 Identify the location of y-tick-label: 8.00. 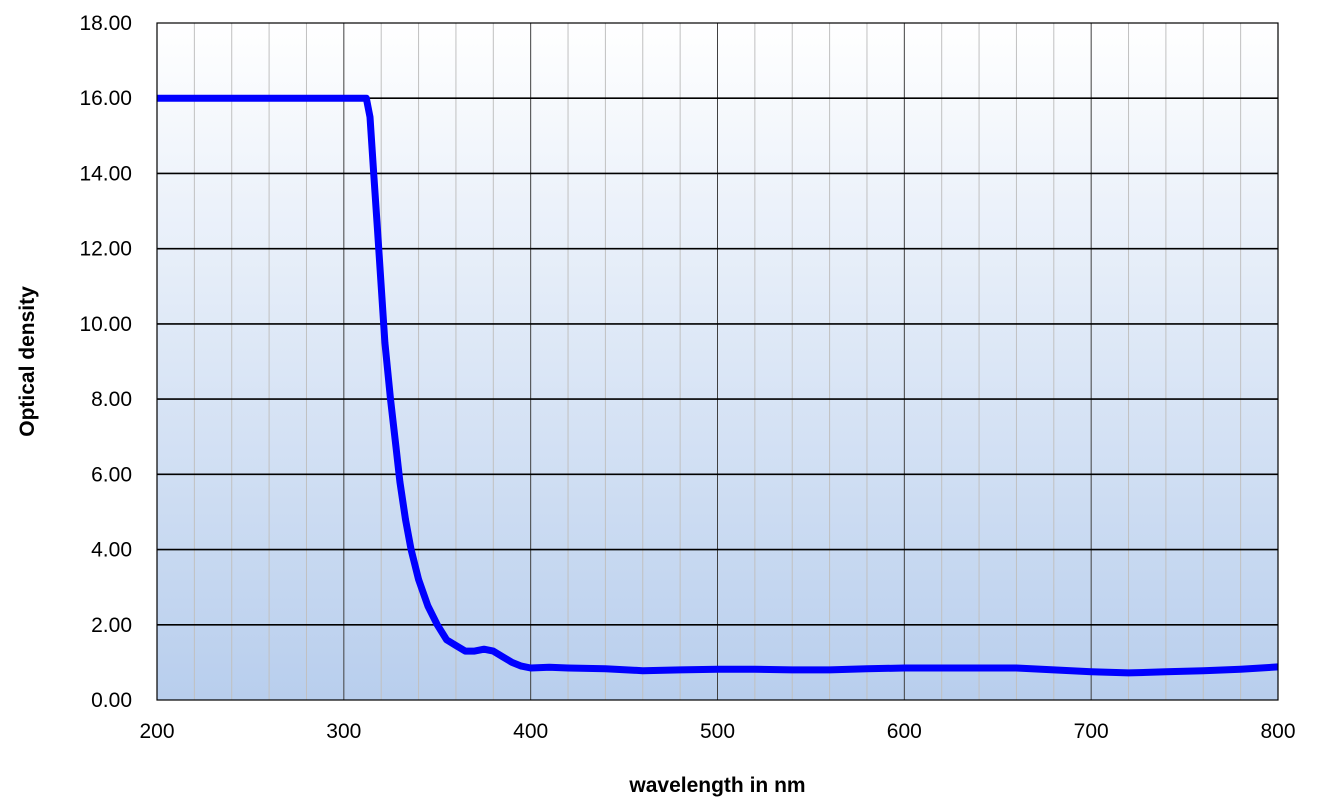
(111, 399).